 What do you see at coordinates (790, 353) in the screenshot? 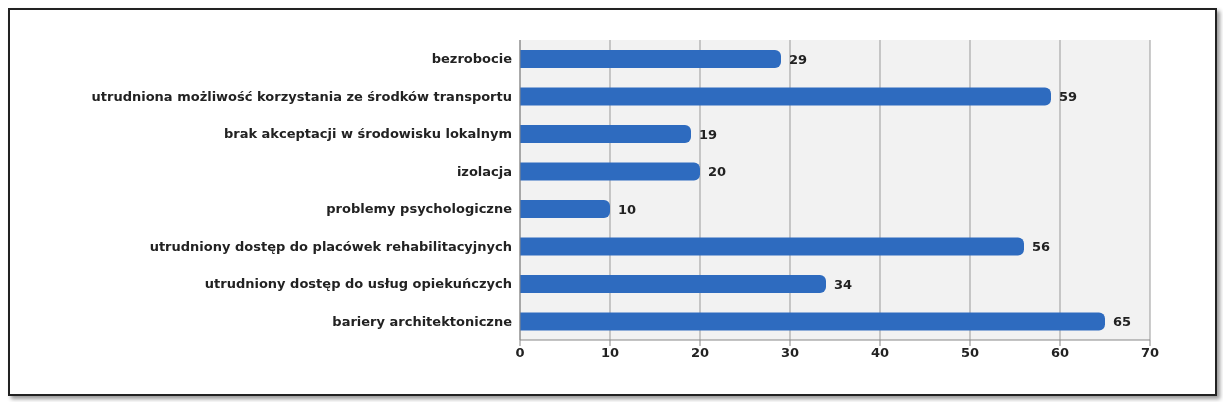
I see `x-tick-label: 30` at bounding box center [790, 353].